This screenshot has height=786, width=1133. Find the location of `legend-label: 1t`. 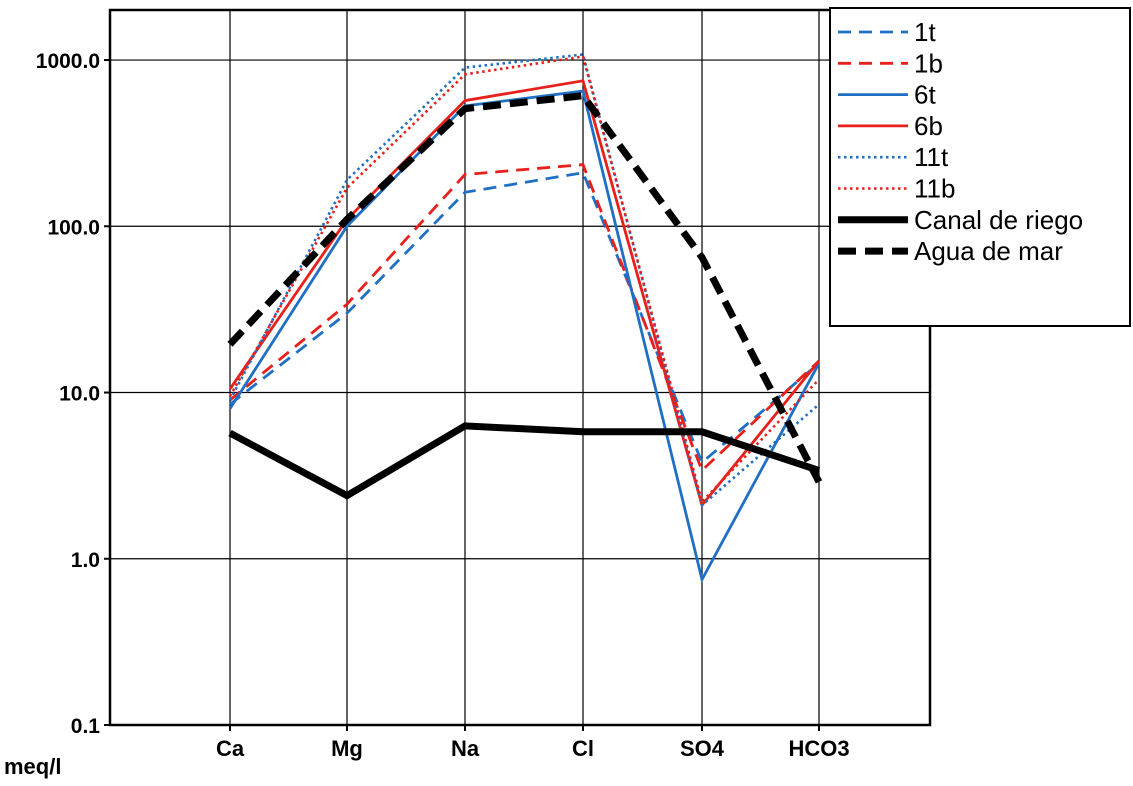

legend-label: 1t is located at coordinates (925, 32).